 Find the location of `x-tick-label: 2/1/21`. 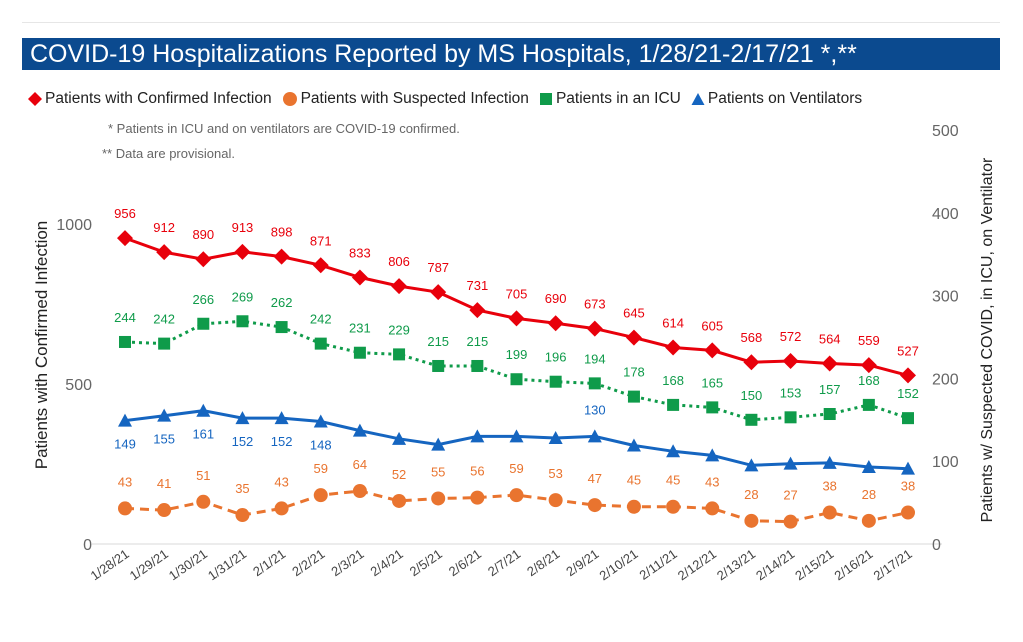

x-tick-label: 2/1/21 is located at coordinates (269, 562).